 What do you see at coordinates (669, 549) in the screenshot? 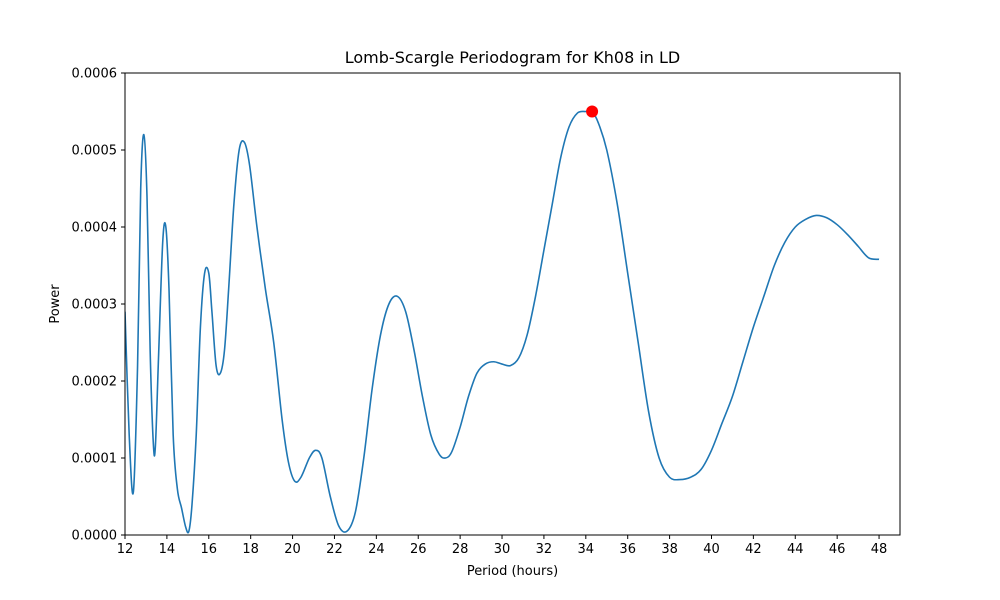
I see `x-tick-label-38: 38` at bounding box center [669, 549].